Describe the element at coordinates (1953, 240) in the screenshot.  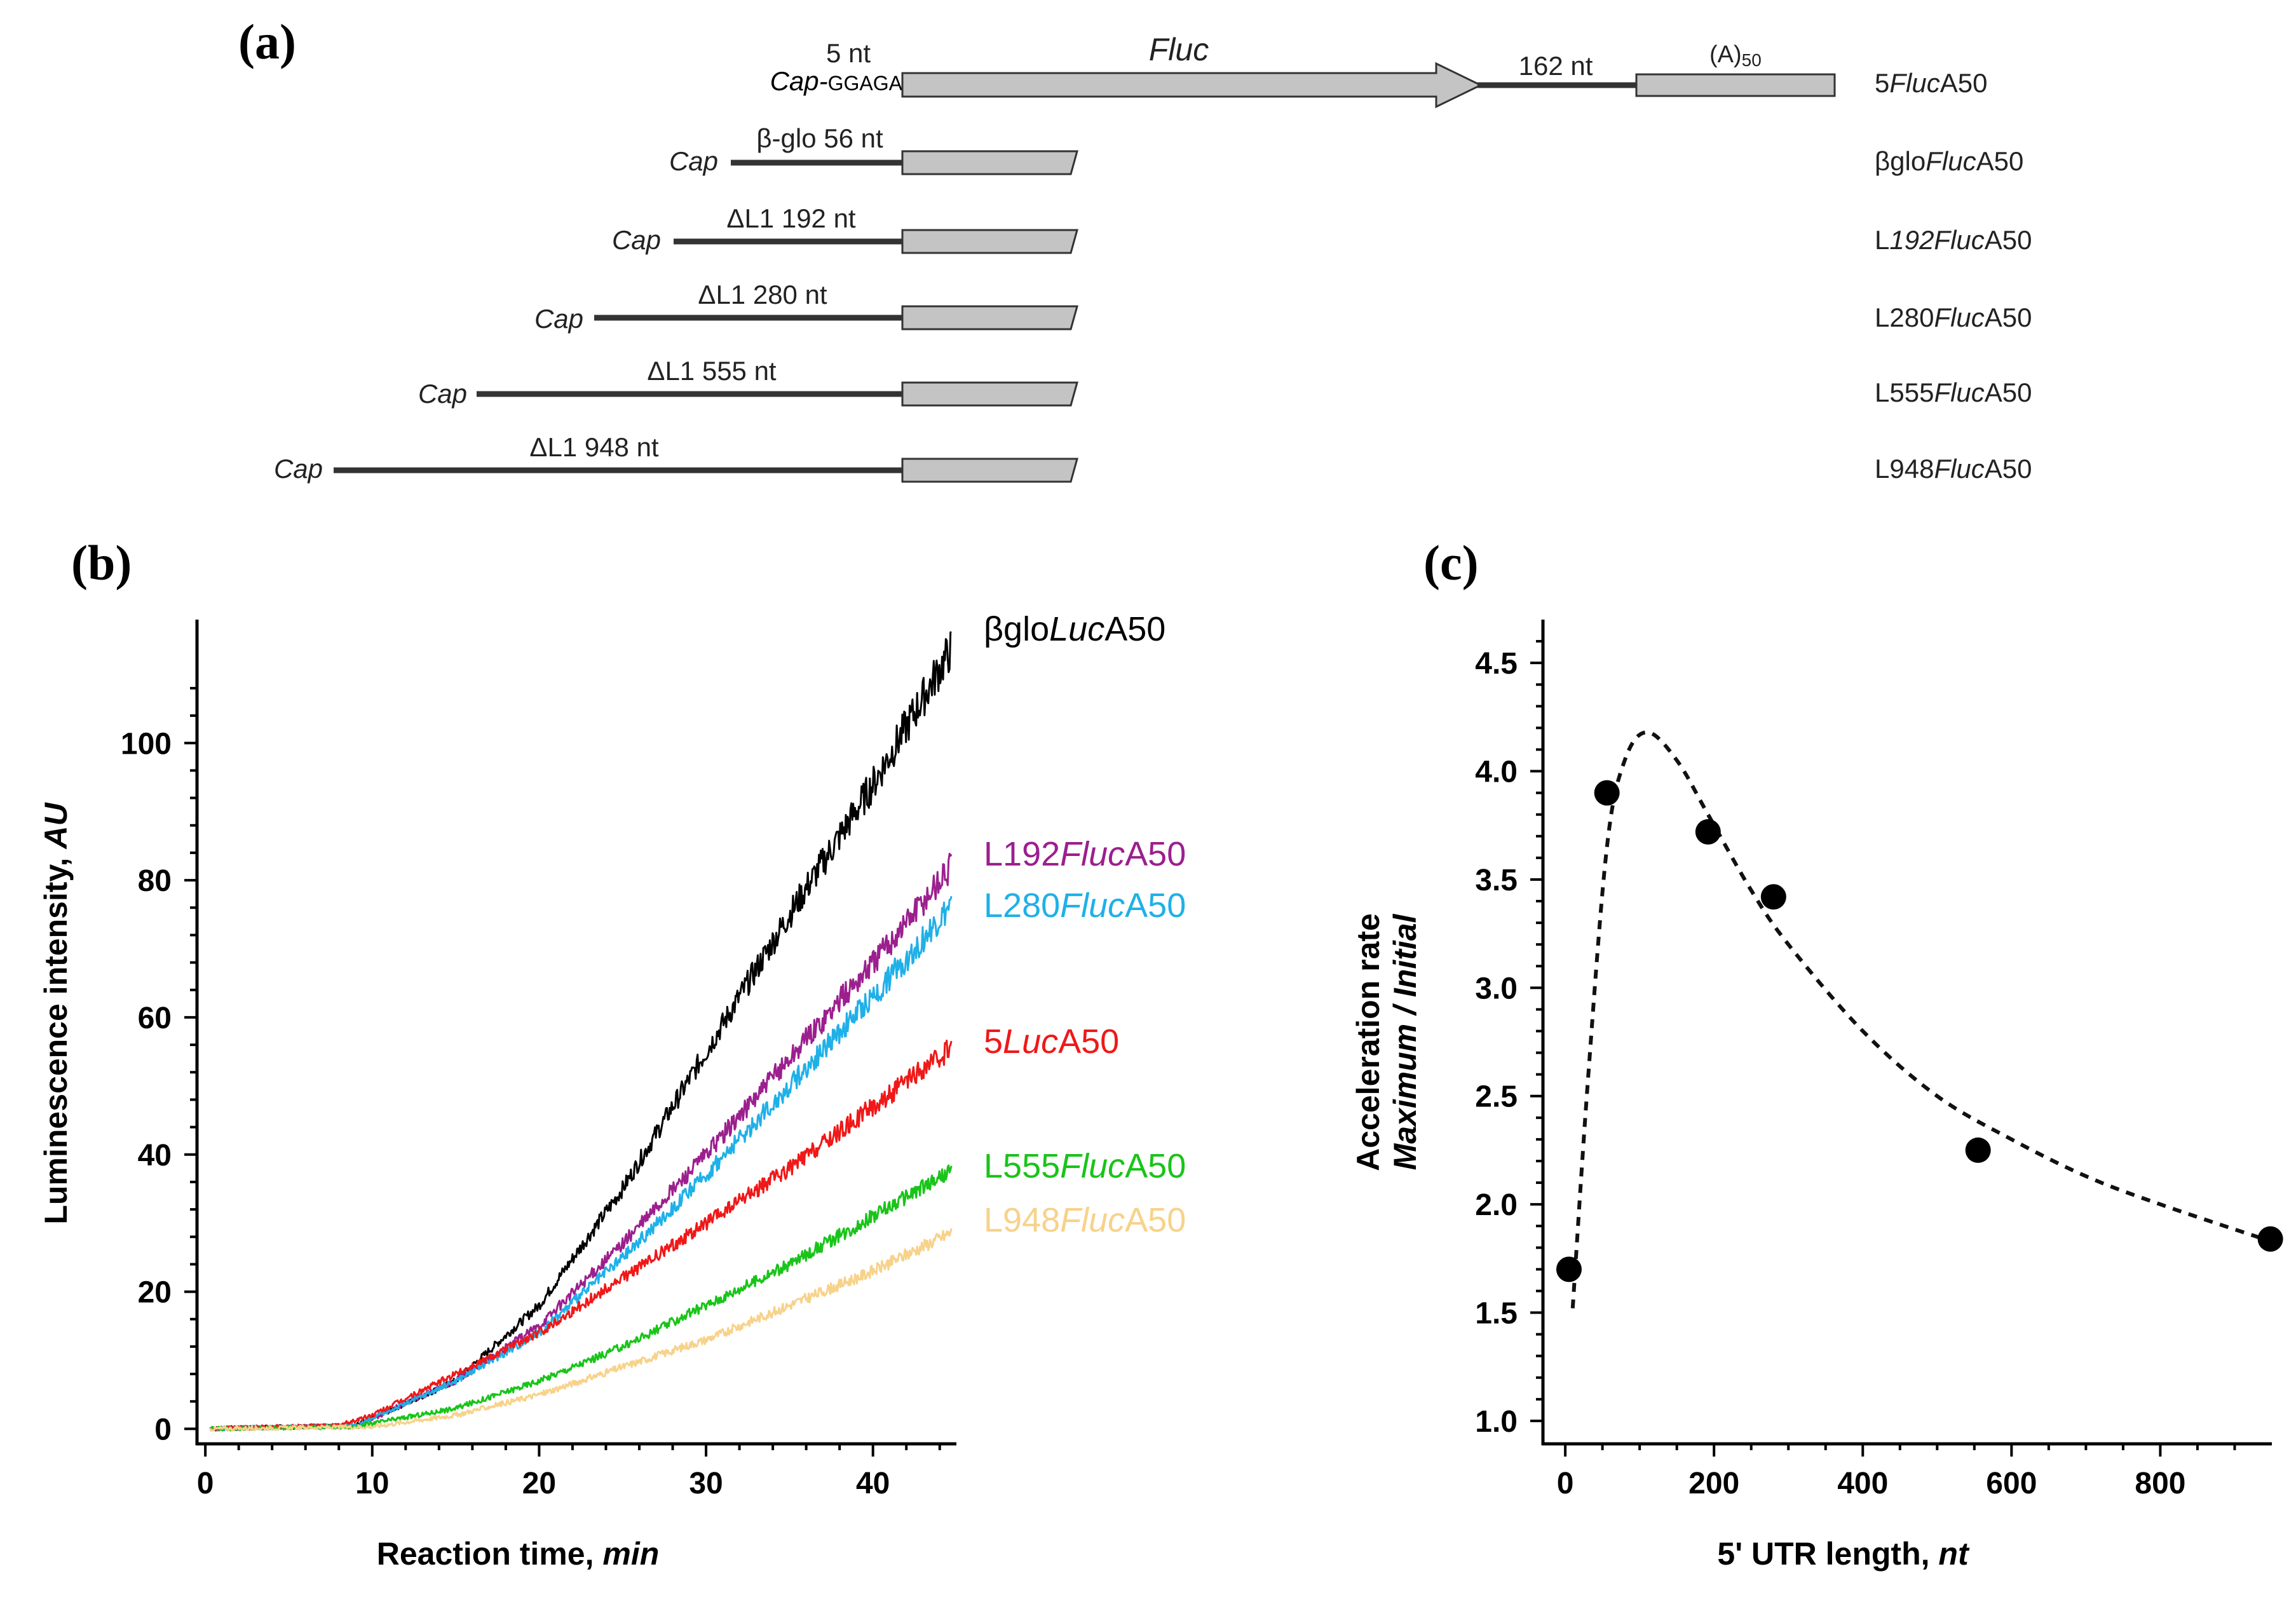
I see `construct-name-l192fluca50: L192FlucA50` at that location.